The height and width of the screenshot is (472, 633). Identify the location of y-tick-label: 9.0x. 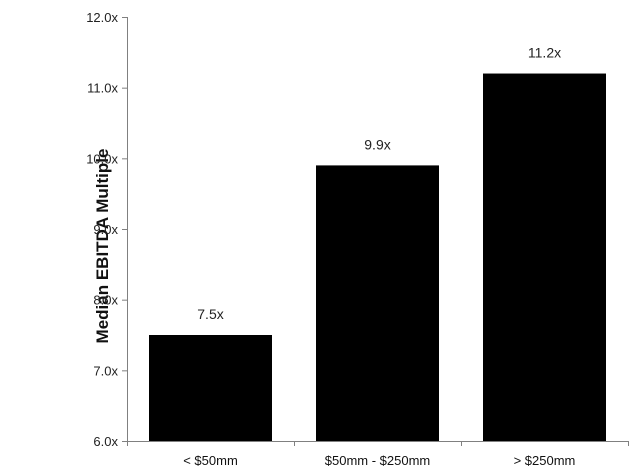
(105, 229).